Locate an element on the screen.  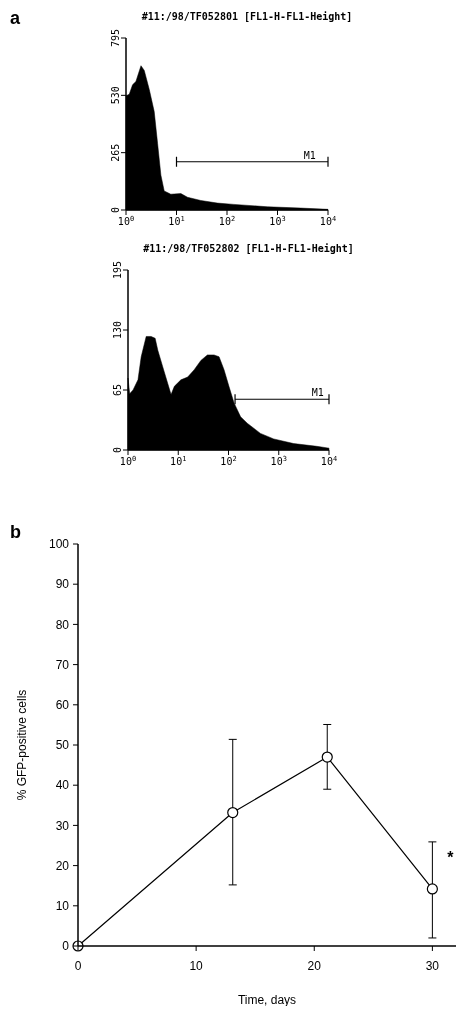
y-tick-label: 265 is located at coordinates (115, 152).